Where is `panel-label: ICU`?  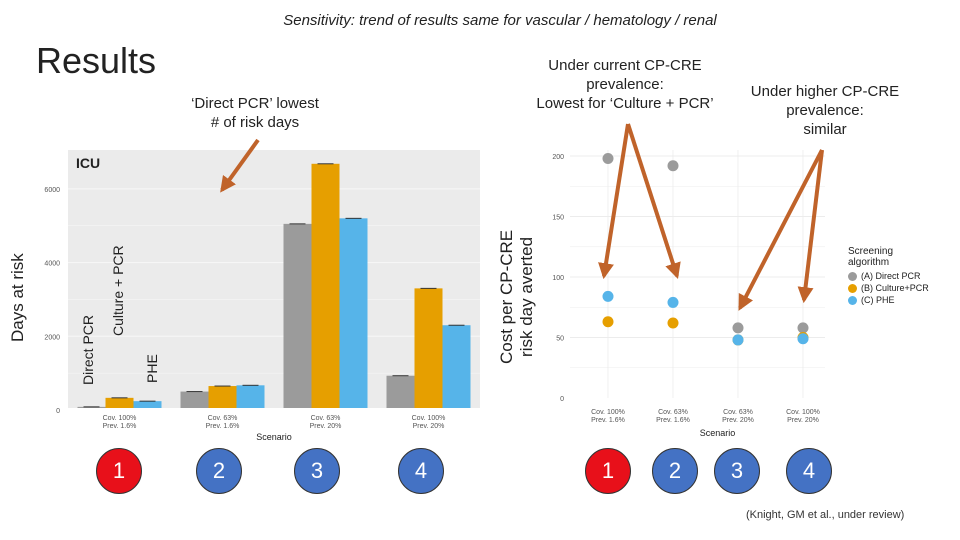 panel-label: ICU is located at coordinates (88, 163).